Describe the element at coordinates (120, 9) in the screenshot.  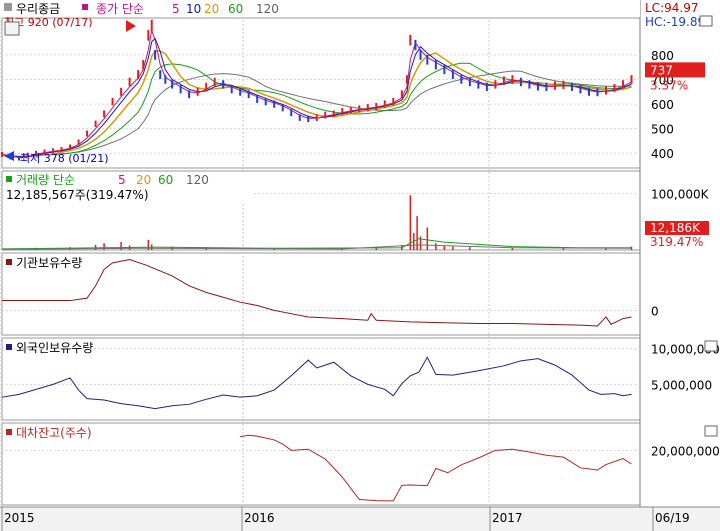
I see `price-legend-item: 종가 단순` at that location.